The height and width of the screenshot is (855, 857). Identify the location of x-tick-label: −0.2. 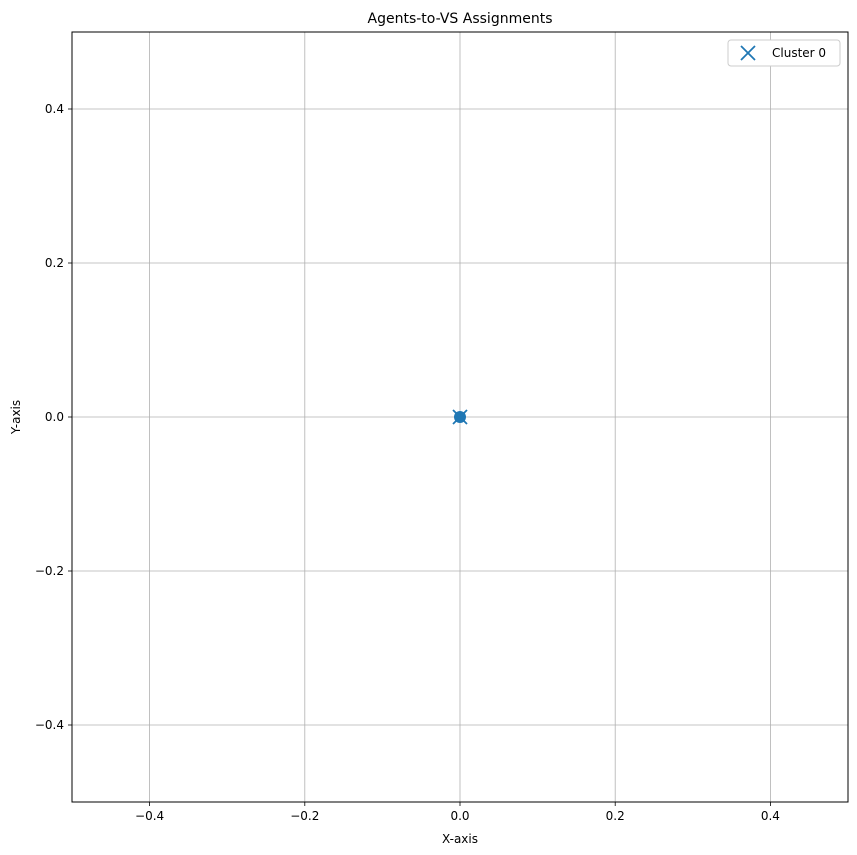
(304, 816).